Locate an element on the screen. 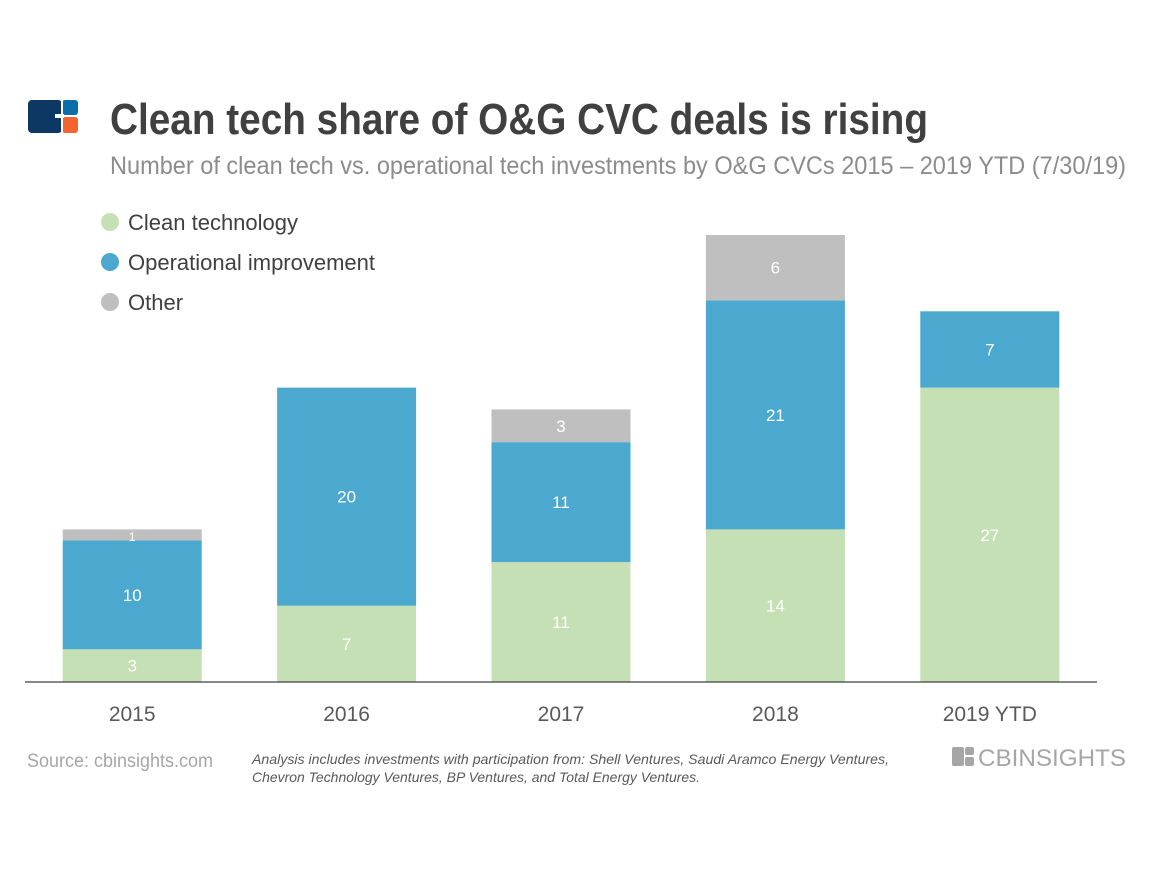 Image resolution: width=1152 pixels, height=869 pixels. data-label: 27 is located at coordinates (989, 535).